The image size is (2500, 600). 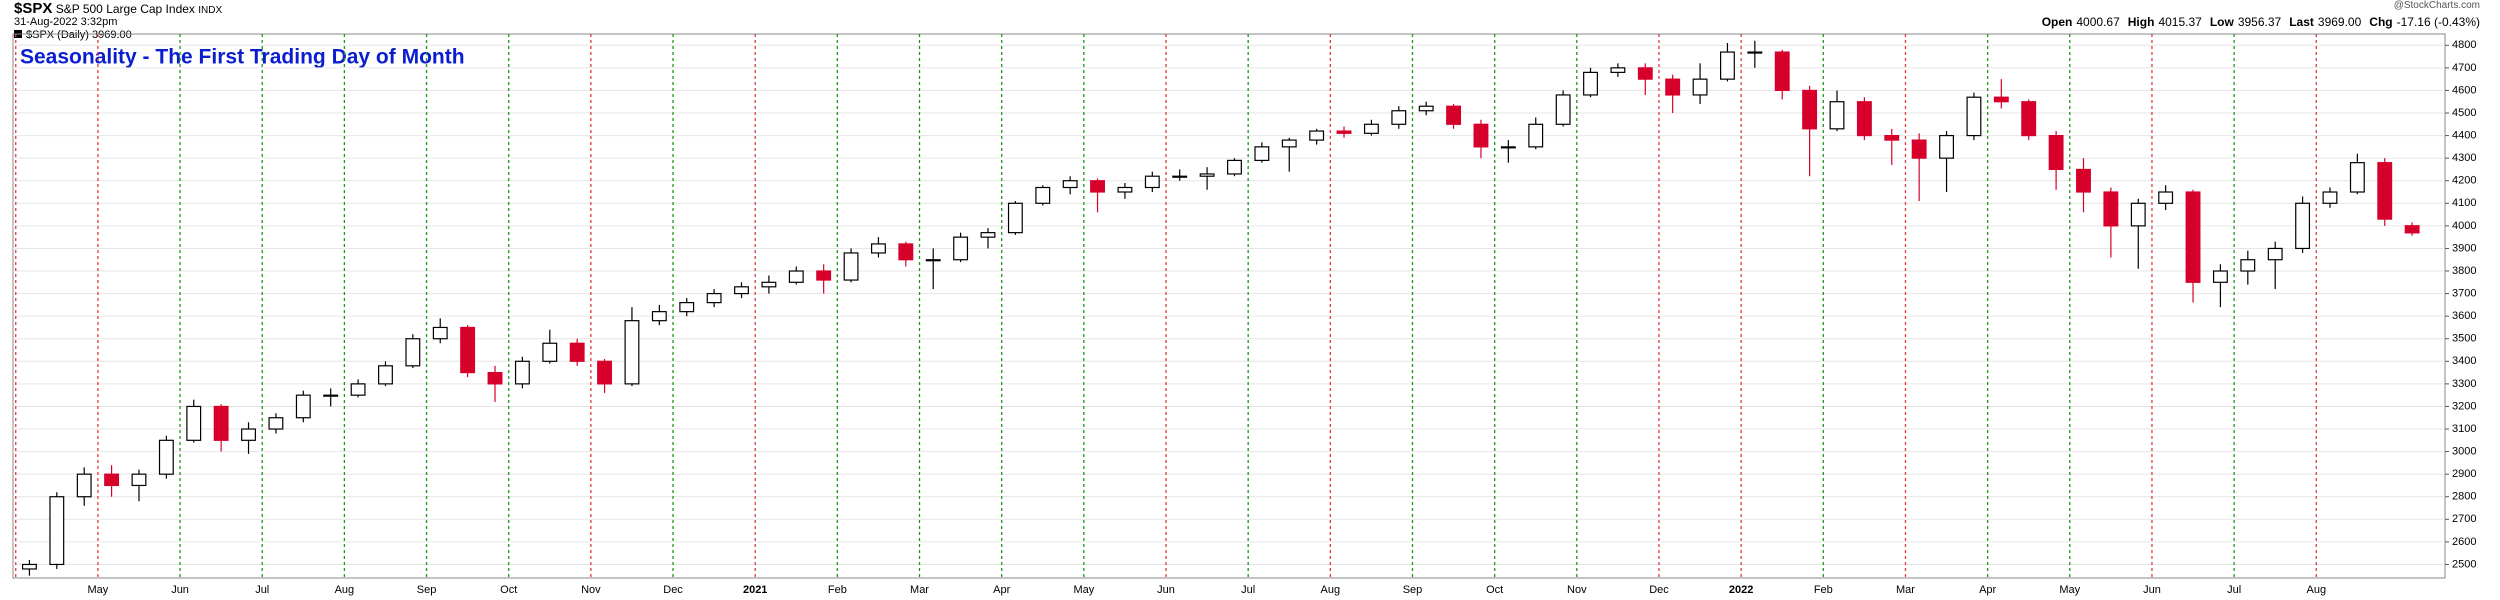 What do you see at coordinates (2464, 68) in the screenshot?
I see `y-tick-label: 4700` at bounding box center [2464, 68].